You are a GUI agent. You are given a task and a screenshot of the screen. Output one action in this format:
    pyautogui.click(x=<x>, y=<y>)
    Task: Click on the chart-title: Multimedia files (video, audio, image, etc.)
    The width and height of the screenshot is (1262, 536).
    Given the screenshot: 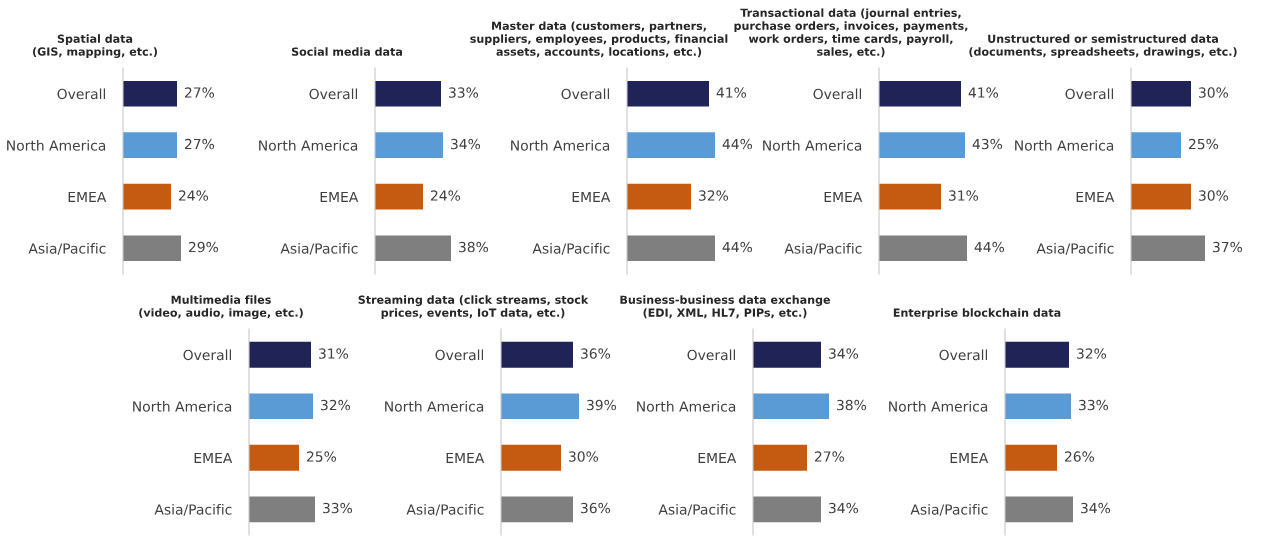 What is the action you would take?
    pyautogui.click(x=221, y=307)
    